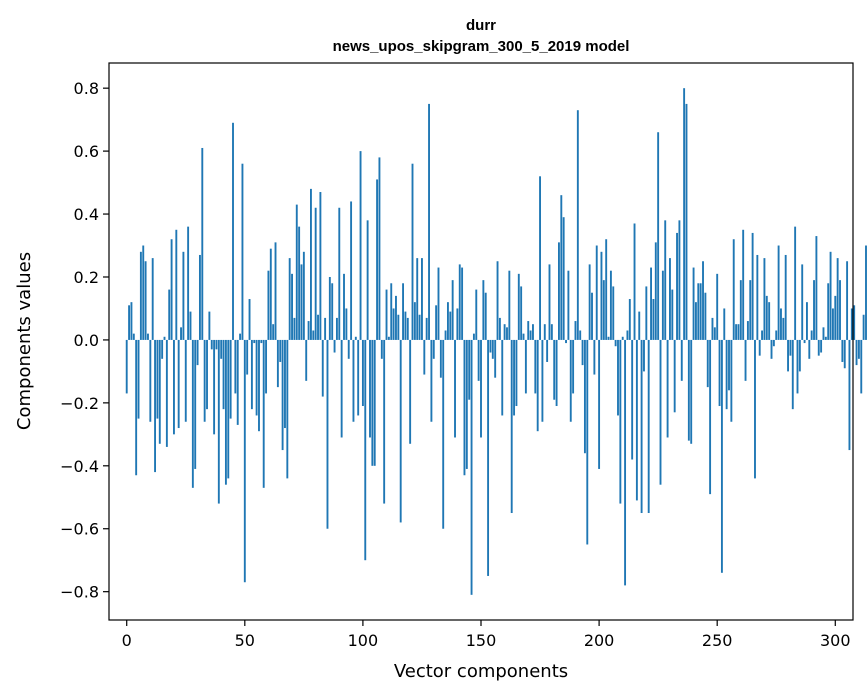 The width and height of the screenshot is (867, 696). Describe the element at coordinates (481, 25) in the screenshot. I see `chart-title: durr` at that location.